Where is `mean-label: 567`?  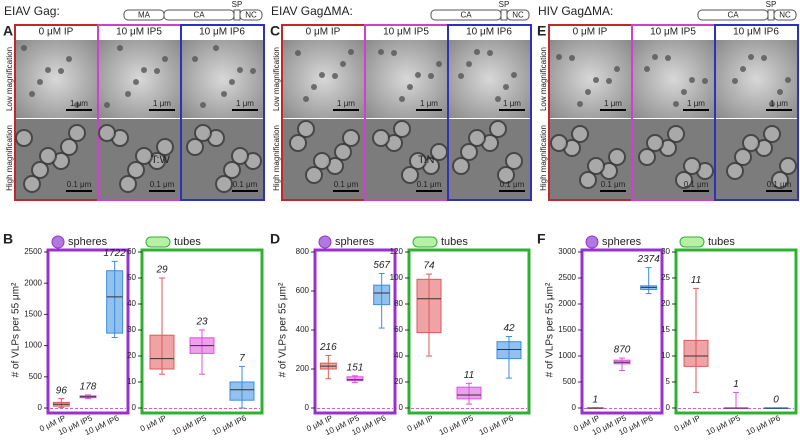 mean-label: 567 is located at coordinates (381, 265).